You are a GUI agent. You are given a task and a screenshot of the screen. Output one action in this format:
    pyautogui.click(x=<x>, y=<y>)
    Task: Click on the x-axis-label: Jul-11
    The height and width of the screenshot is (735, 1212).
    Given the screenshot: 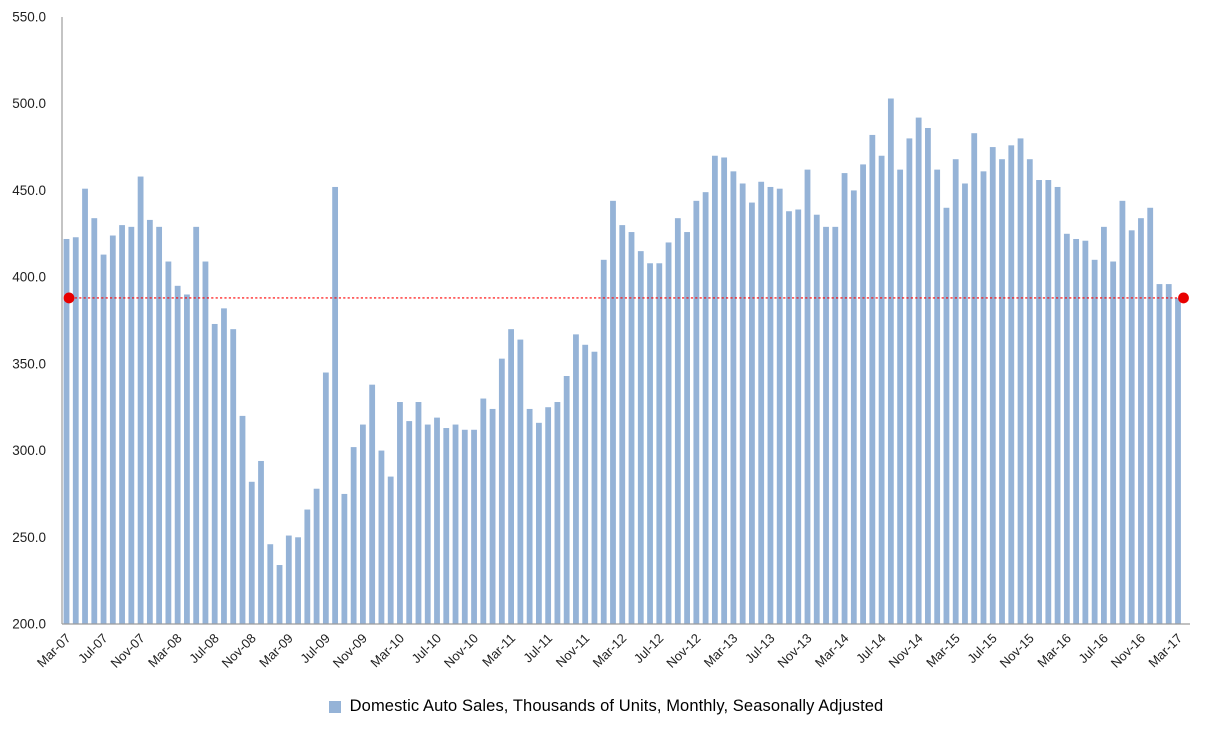 What is the action you would take?
    pyautogui.click(x=537, y=648)
    